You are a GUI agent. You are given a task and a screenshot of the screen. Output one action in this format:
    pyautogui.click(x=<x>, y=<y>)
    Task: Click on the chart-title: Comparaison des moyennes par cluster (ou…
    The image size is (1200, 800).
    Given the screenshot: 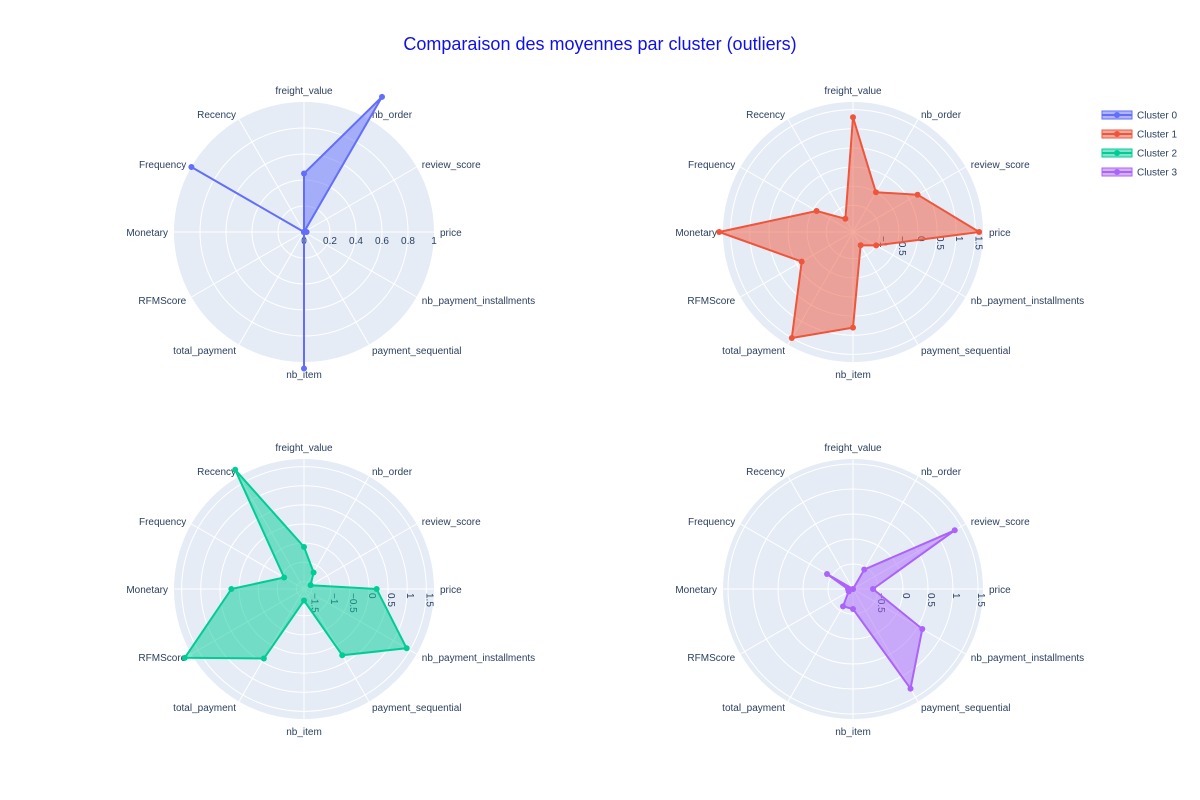 What is the action you would take?
    pyautogui.click(x=600, y=44)
    